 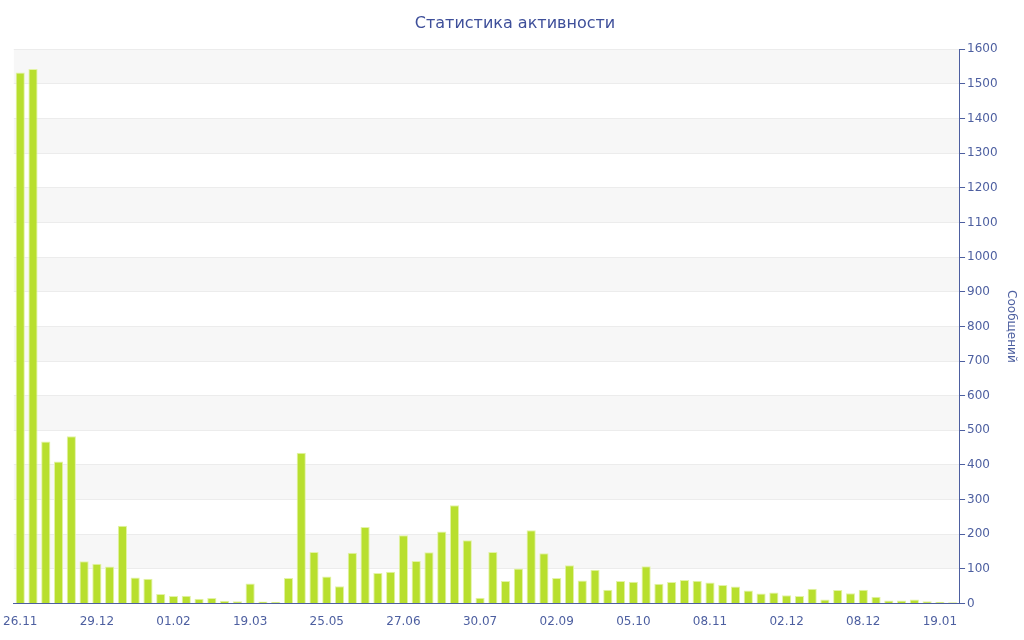 I want to click on y-tick-label: 500, so click(x=978, y=429).